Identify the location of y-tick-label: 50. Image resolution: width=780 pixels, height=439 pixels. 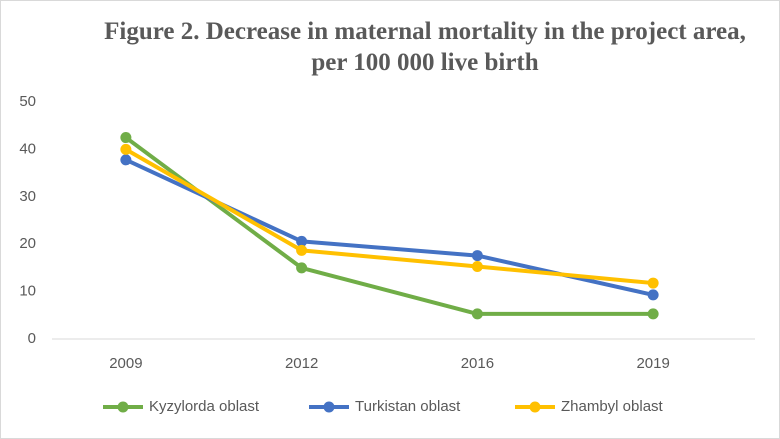
(27, 101).